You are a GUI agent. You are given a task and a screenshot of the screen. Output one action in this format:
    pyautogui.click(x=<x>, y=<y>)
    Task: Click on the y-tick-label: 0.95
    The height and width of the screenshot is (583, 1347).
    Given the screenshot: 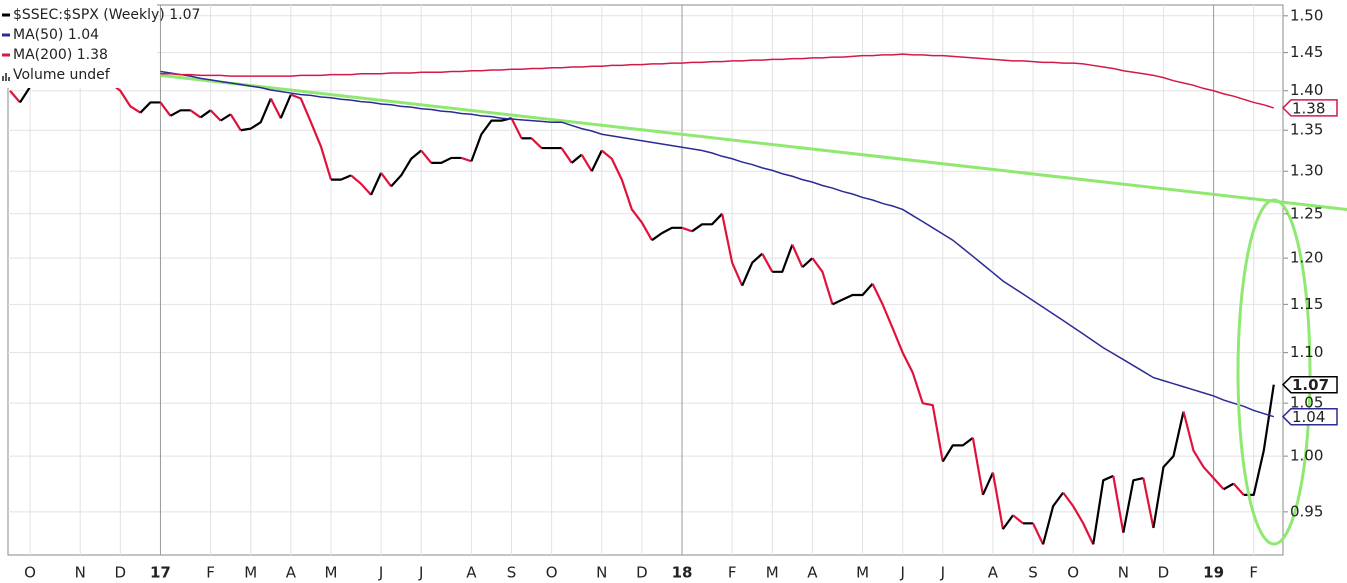 What is the action you would take?
    pyautogui.click(x=1306, y=511)
    